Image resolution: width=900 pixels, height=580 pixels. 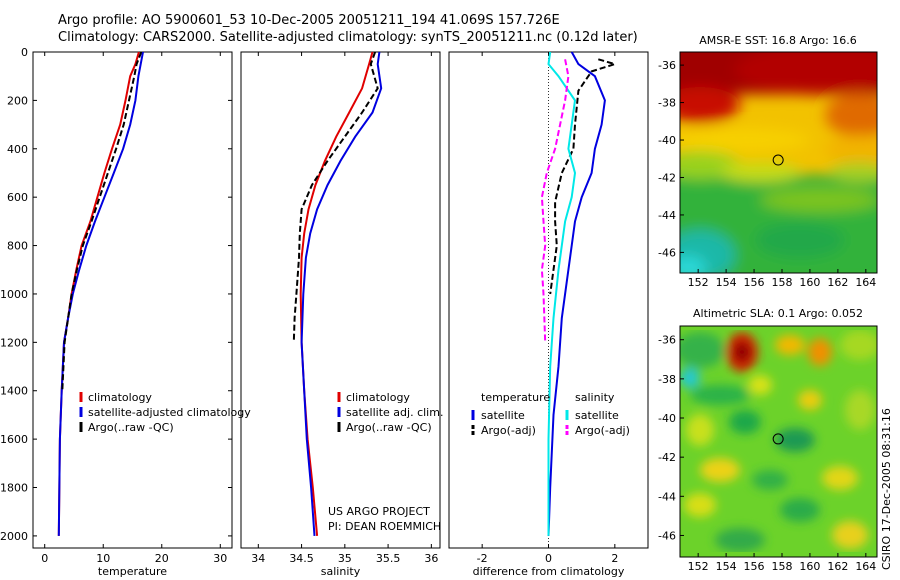 What do you see at coordinates (14, 294) in the screenshot?
I see `y-tick-label: 1000` at bounding box center [14, 294].